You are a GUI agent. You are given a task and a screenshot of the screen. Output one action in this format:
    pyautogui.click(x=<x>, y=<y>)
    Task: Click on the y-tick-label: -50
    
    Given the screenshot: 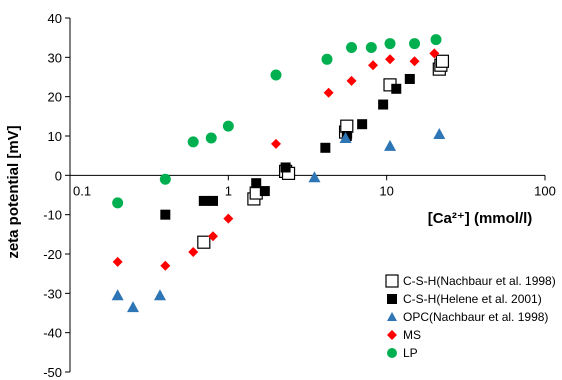 What is the action you would take?
    pyautogui.click(x=52, y=372)
    